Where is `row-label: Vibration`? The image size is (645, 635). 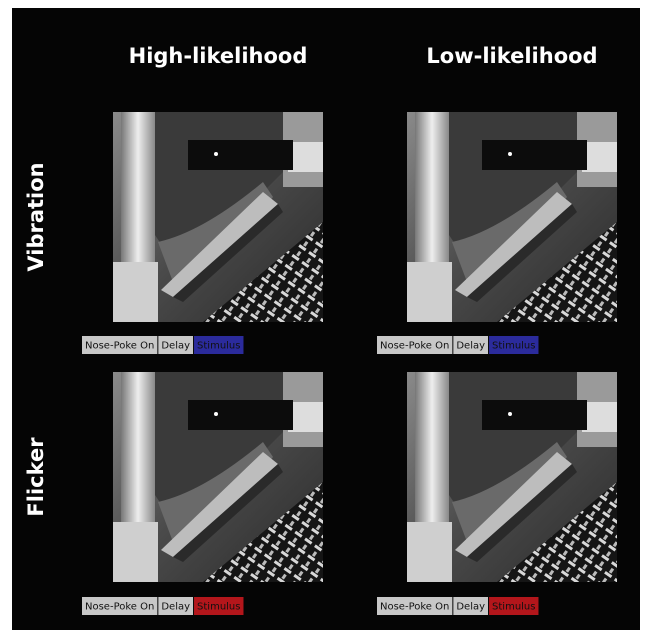 row-label: Vibration is located at coordinates (36, 216).